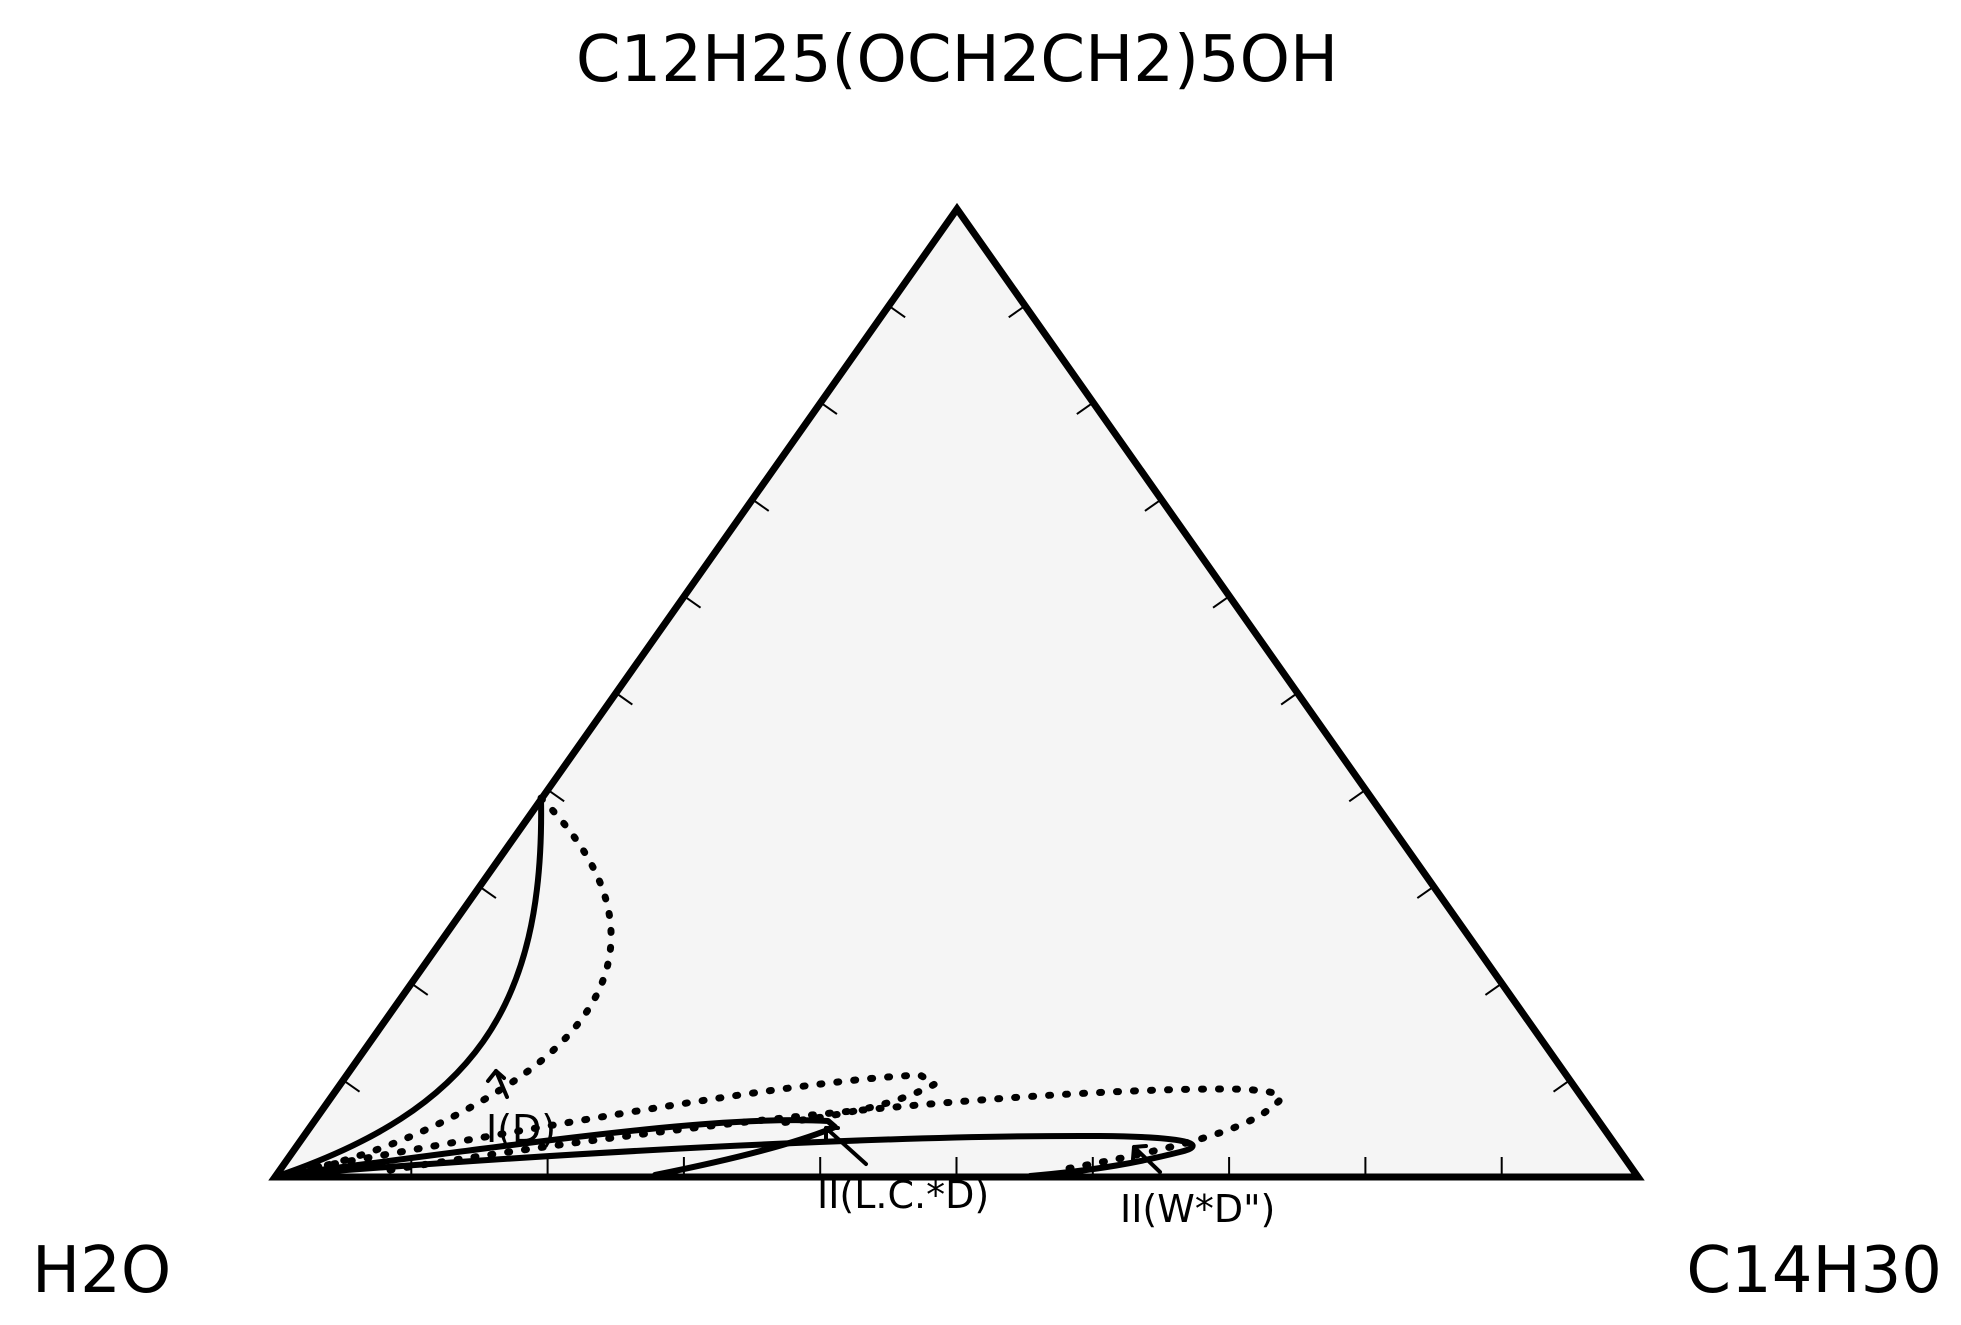 Image resolution: width=1961 pixels, height=1325 pixels. What do you see at coordinates (496, 1076) in the screenshot?
I see `arrow-d-head` at bounding box center [496, 1076].